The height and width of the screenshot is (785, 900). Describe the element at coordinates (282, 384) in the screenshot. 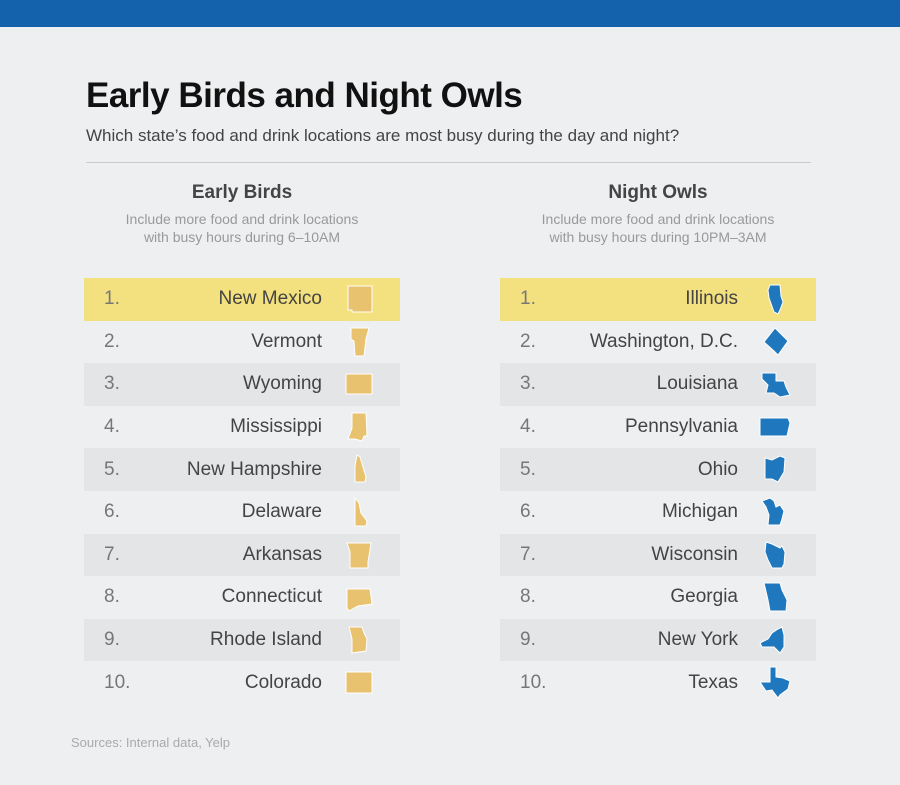

I see `state-name: Wyoming` at that location.